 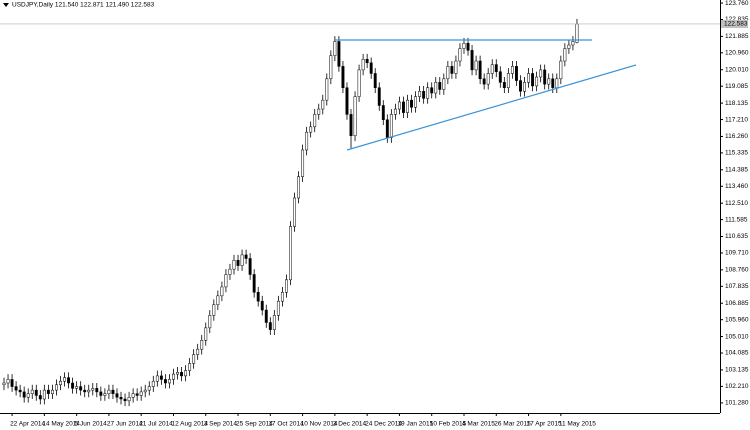 What do you see at coordinates (512, 424) in the screenshot?
I see `x-tick-label: 26 Mar 2015` at bounding box center [512, 424].